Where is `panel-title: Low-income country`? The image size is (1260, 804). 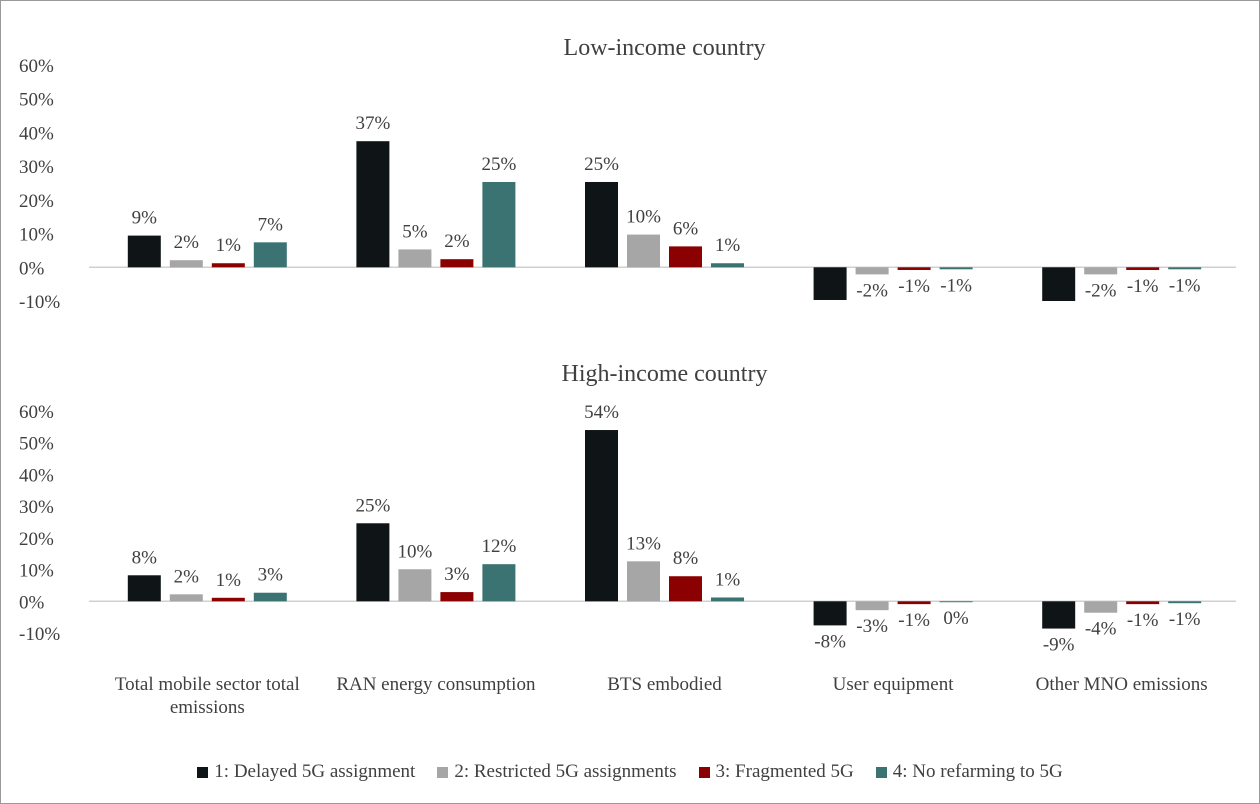
panel-title: Low-income country is located at coordinates (665, 48).